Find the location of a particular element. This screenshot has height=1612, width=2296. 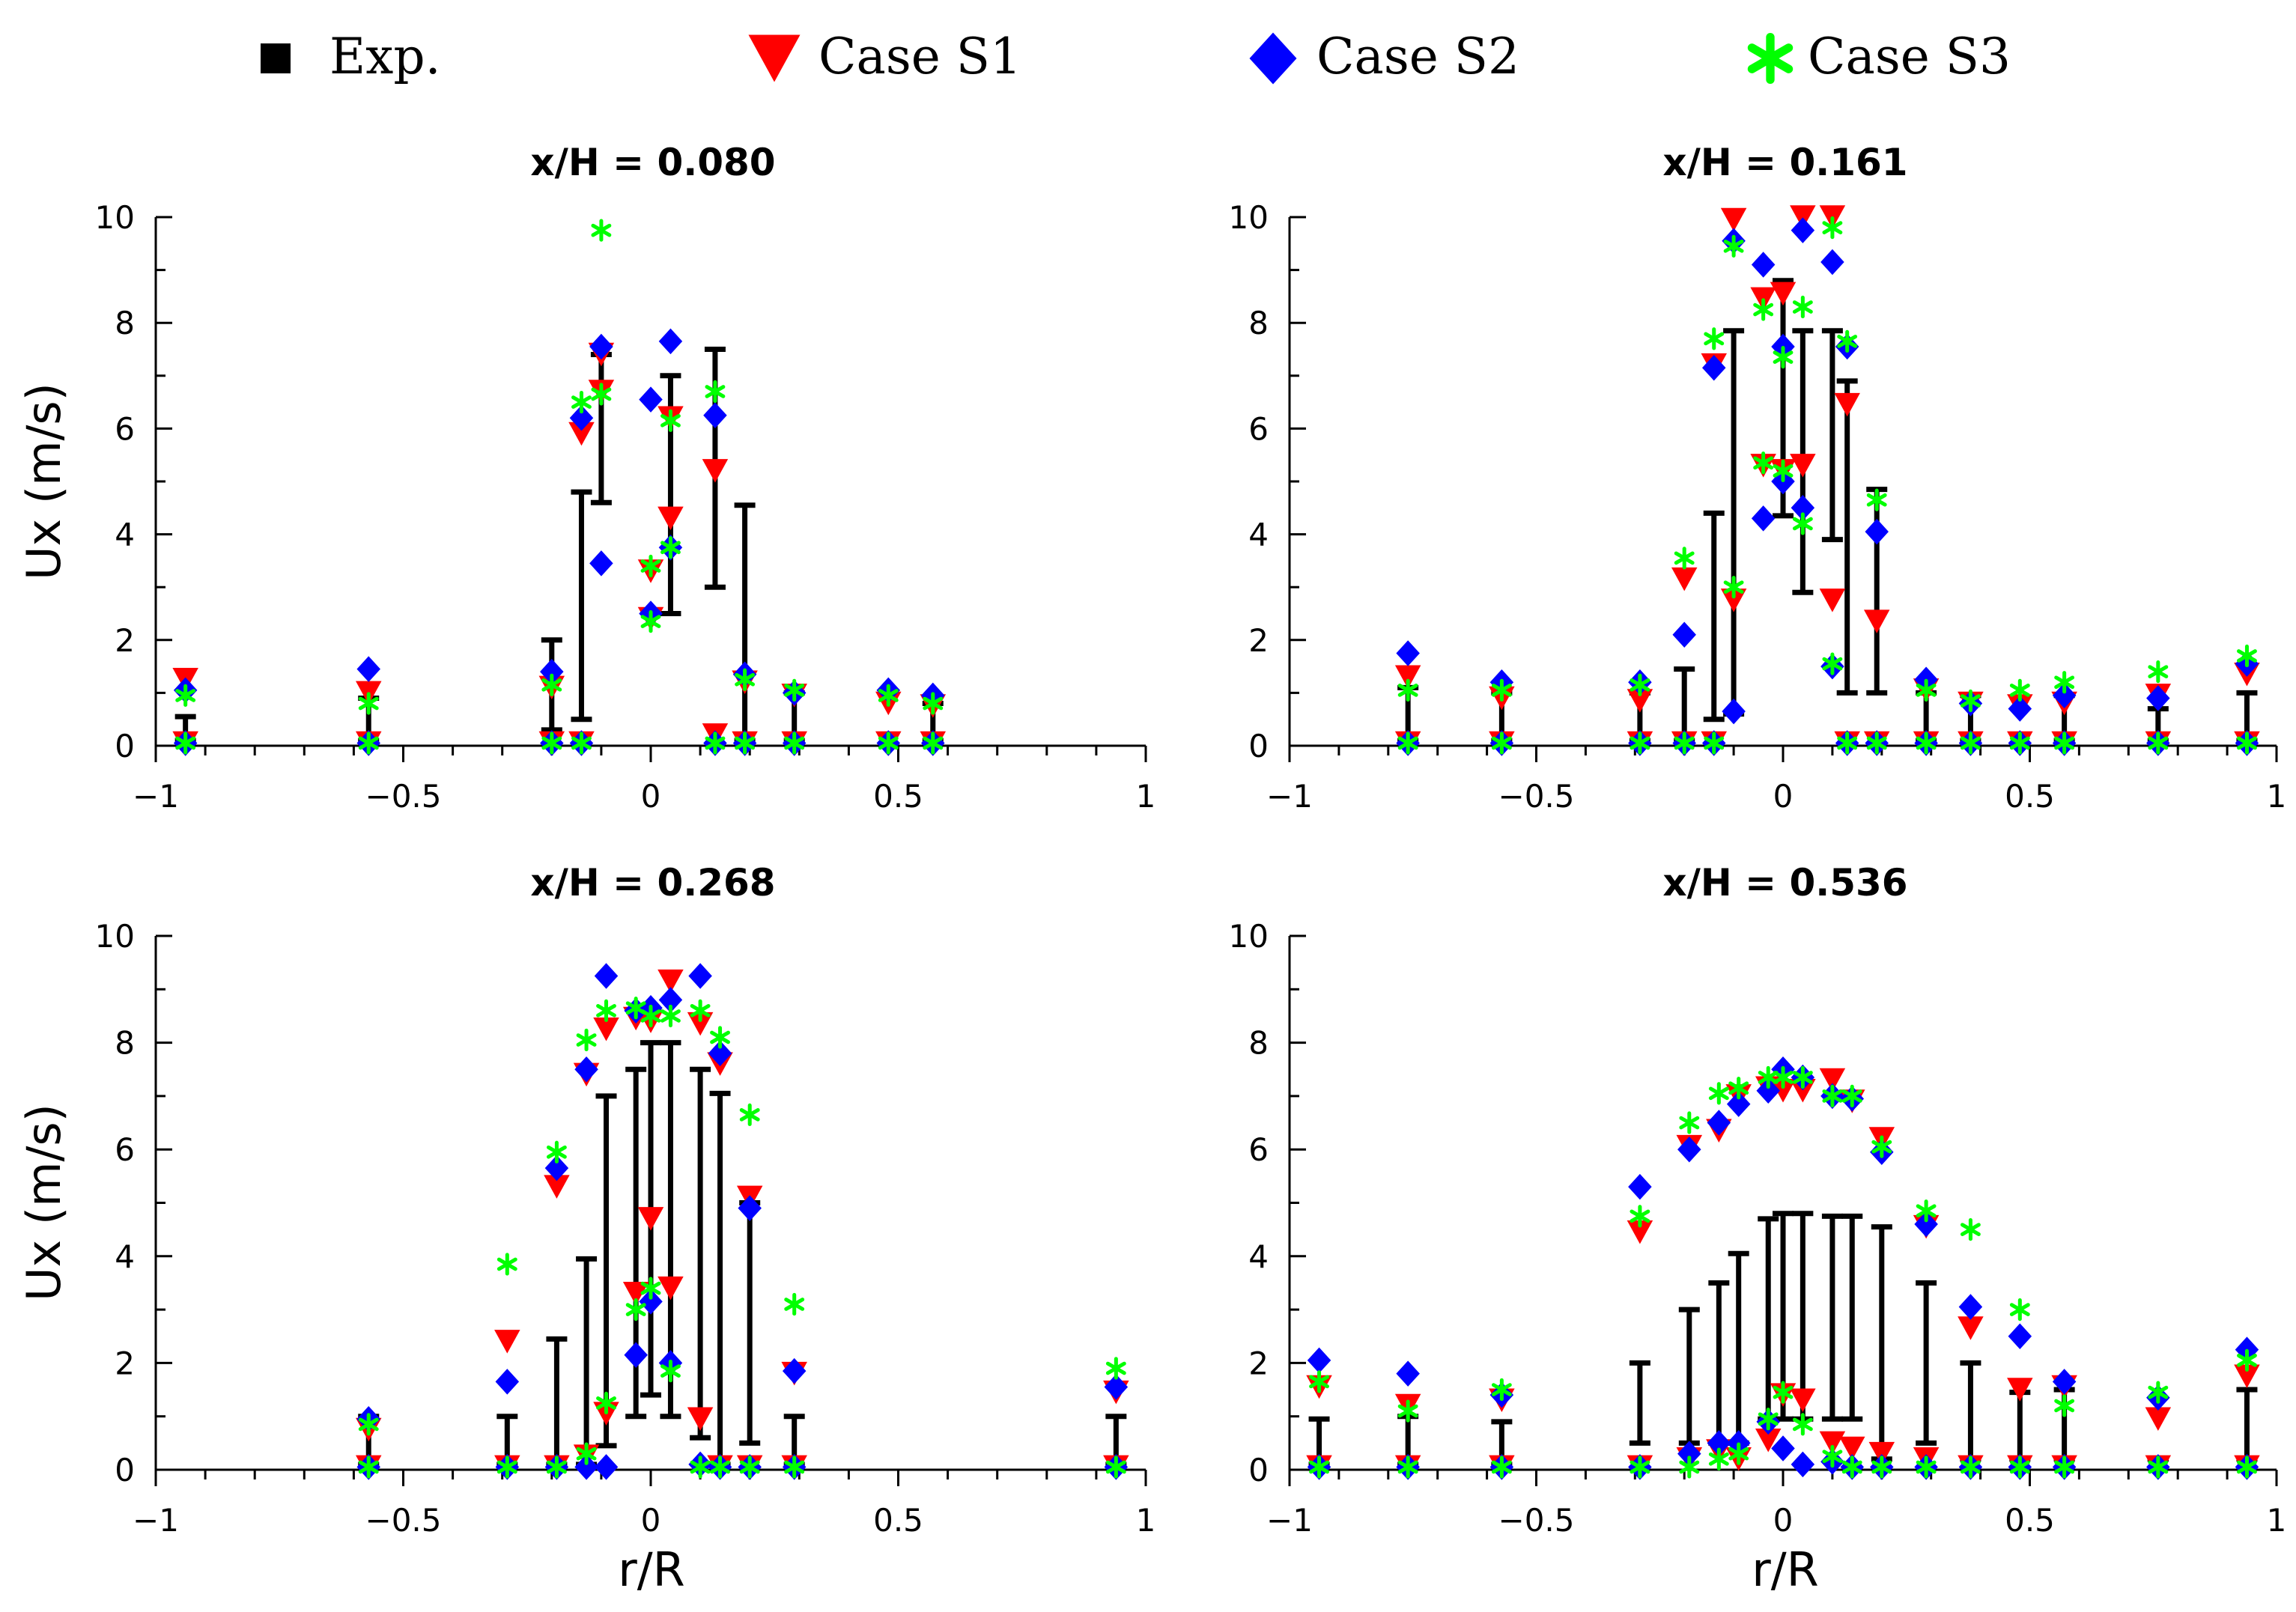

legend-item-exp: Exp. is located at coordinates (351, 56).